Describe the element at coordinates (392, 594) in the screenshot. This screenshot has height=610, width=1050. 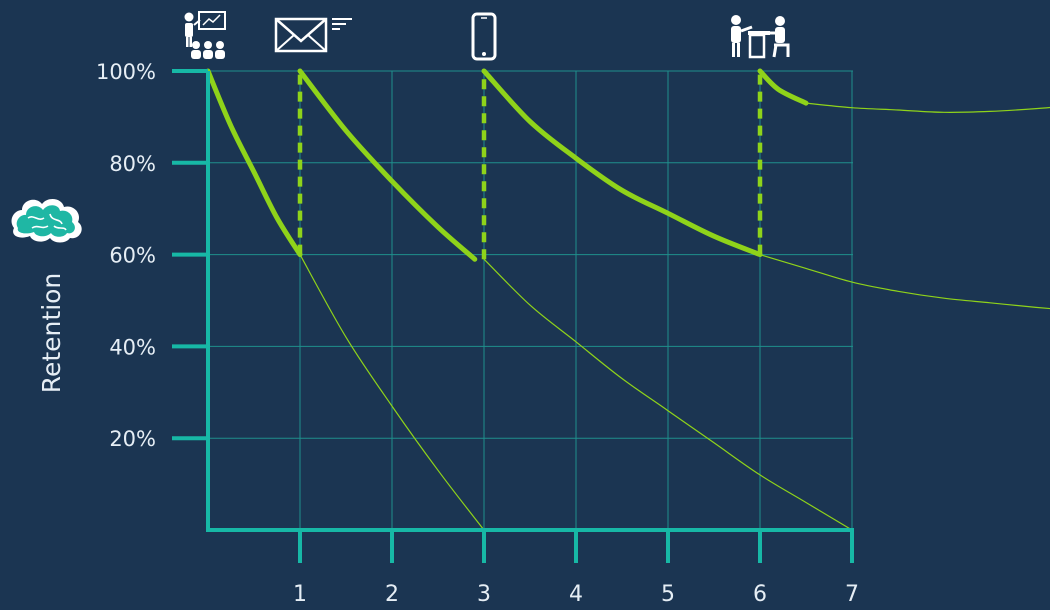
I see `x-tick-label: 2` at that location.